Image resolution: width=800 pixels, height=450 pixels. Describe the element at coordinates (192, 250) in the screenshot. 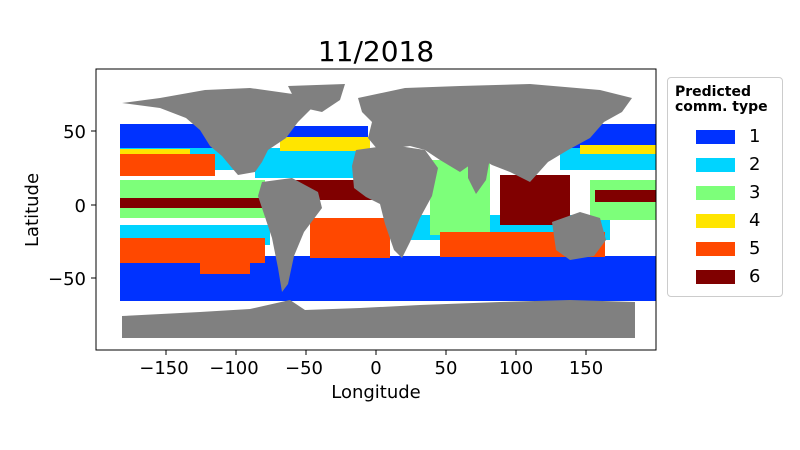

I see `band-south-pacific-orange` at that location.